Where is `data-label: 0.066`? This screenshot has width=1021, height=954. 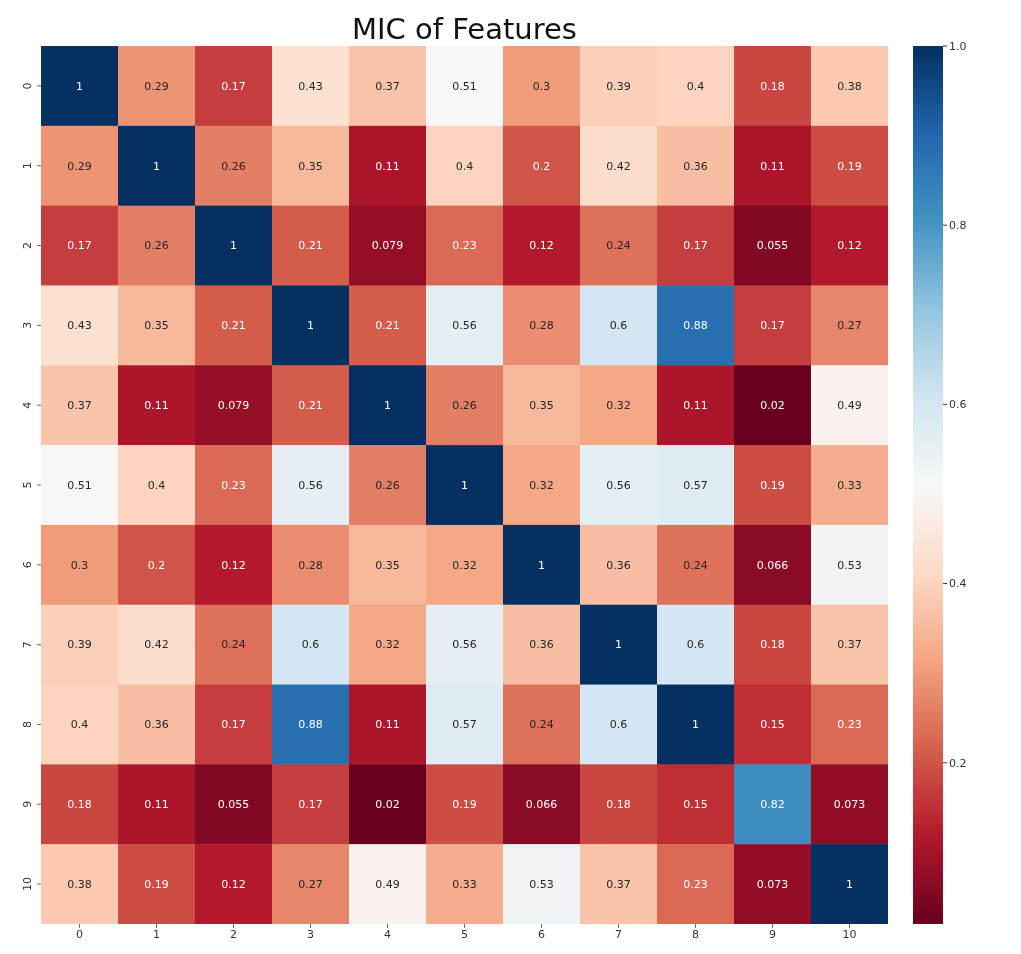 data-label: 0.066 is located at coordinates (541, 805).